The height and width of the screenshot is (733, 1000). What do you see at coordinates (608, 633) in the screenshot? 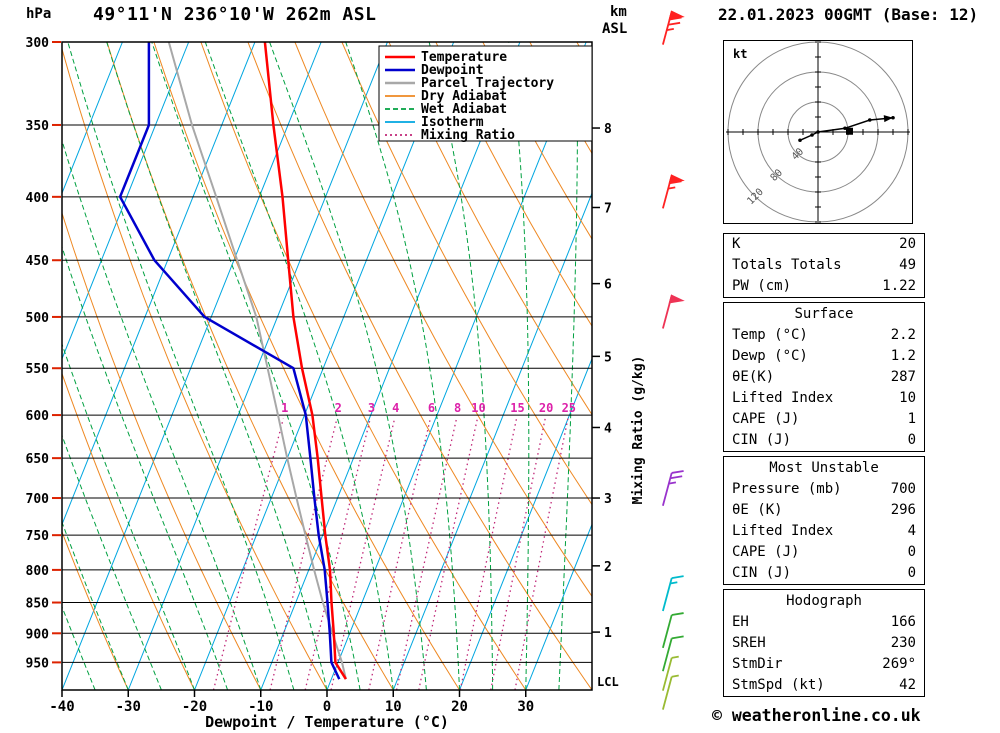
I see `km-tick-label: 1` at bounding box center [608, 633].